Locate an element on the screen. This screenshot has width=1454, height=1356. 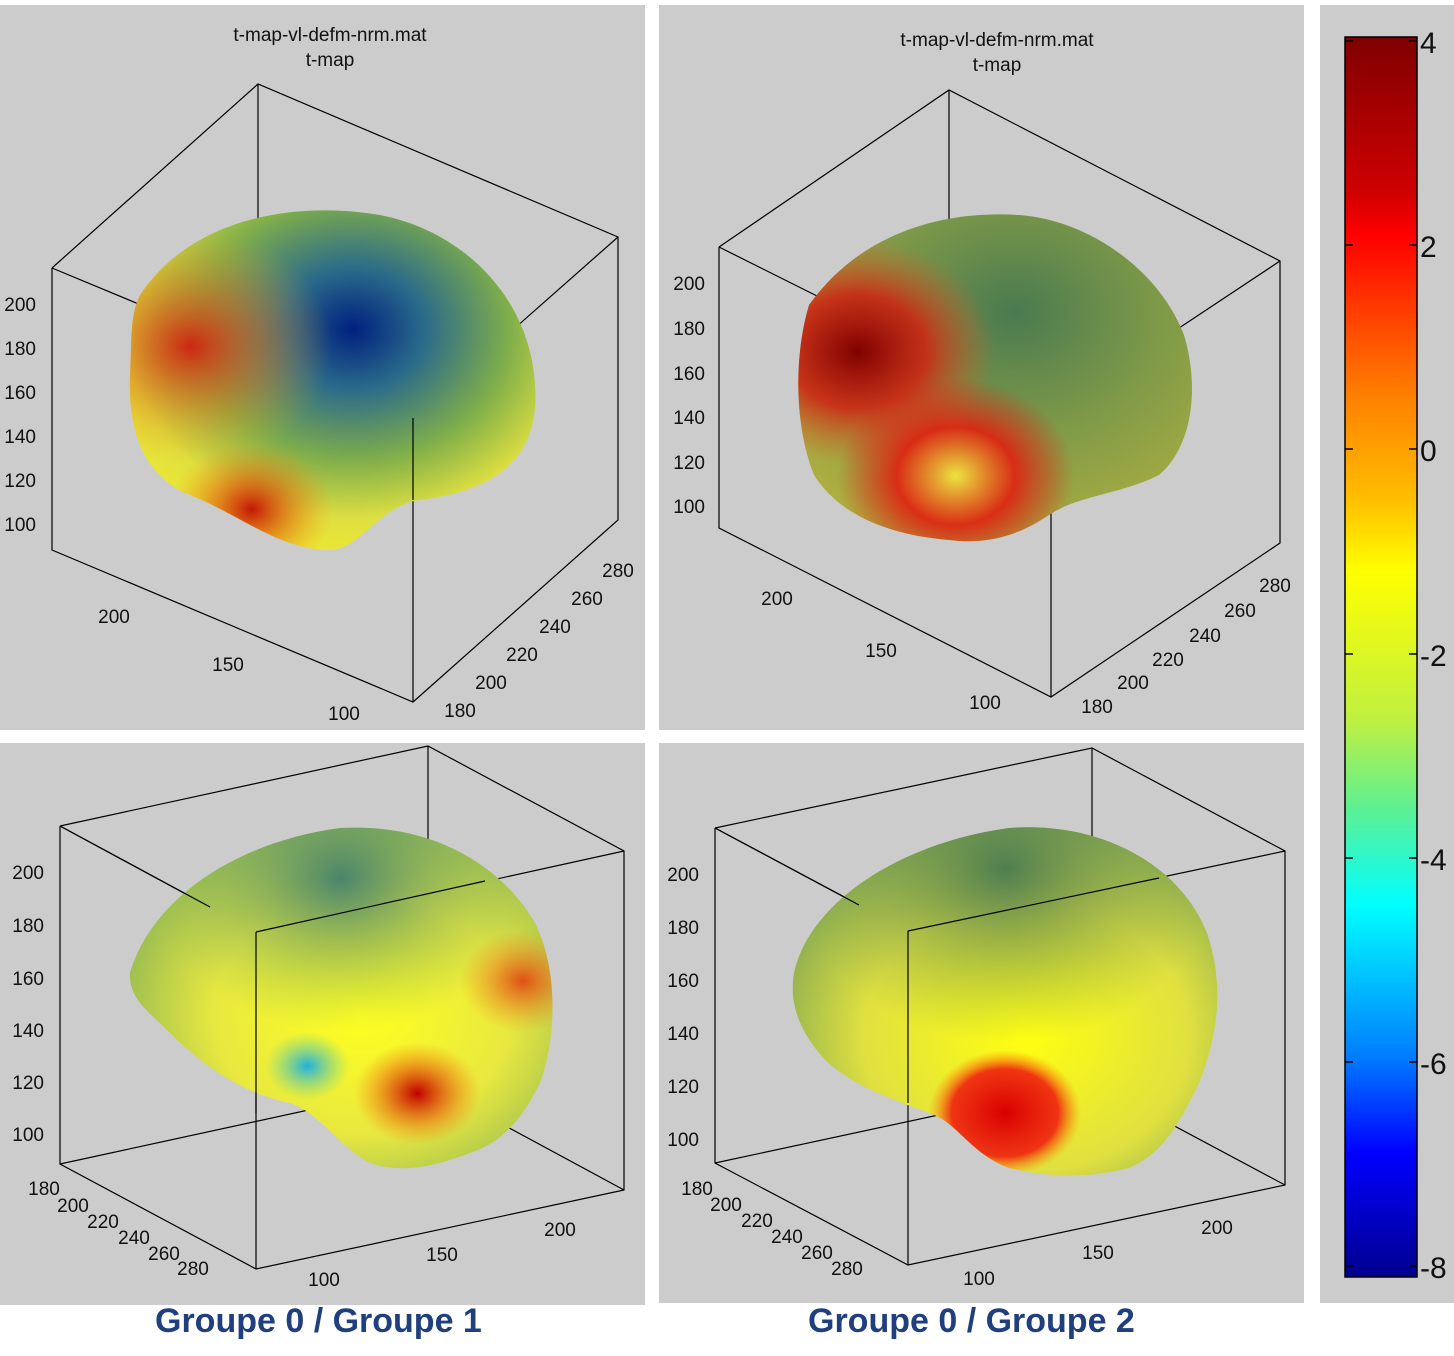
colorbar-ticks is located at coordinates (1381, 653).